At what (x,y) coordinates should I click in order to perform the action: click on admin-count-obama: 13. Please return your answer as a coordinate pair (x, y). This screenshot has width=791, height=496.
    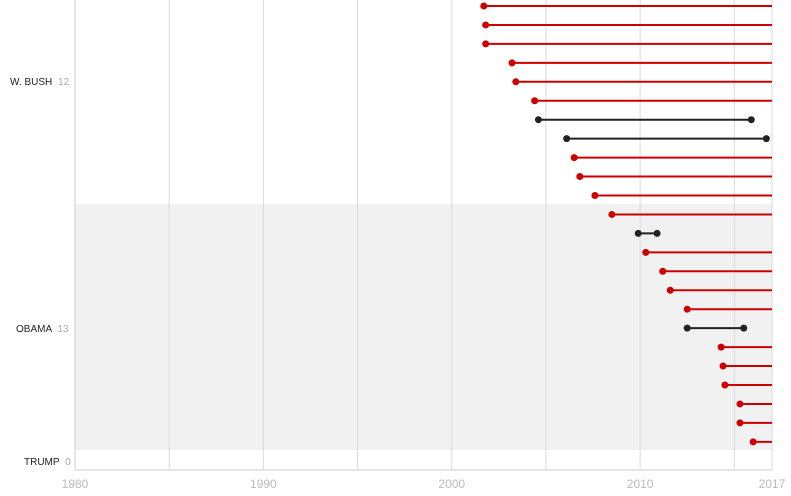
    Looking at the image, I should click on (63, 329).